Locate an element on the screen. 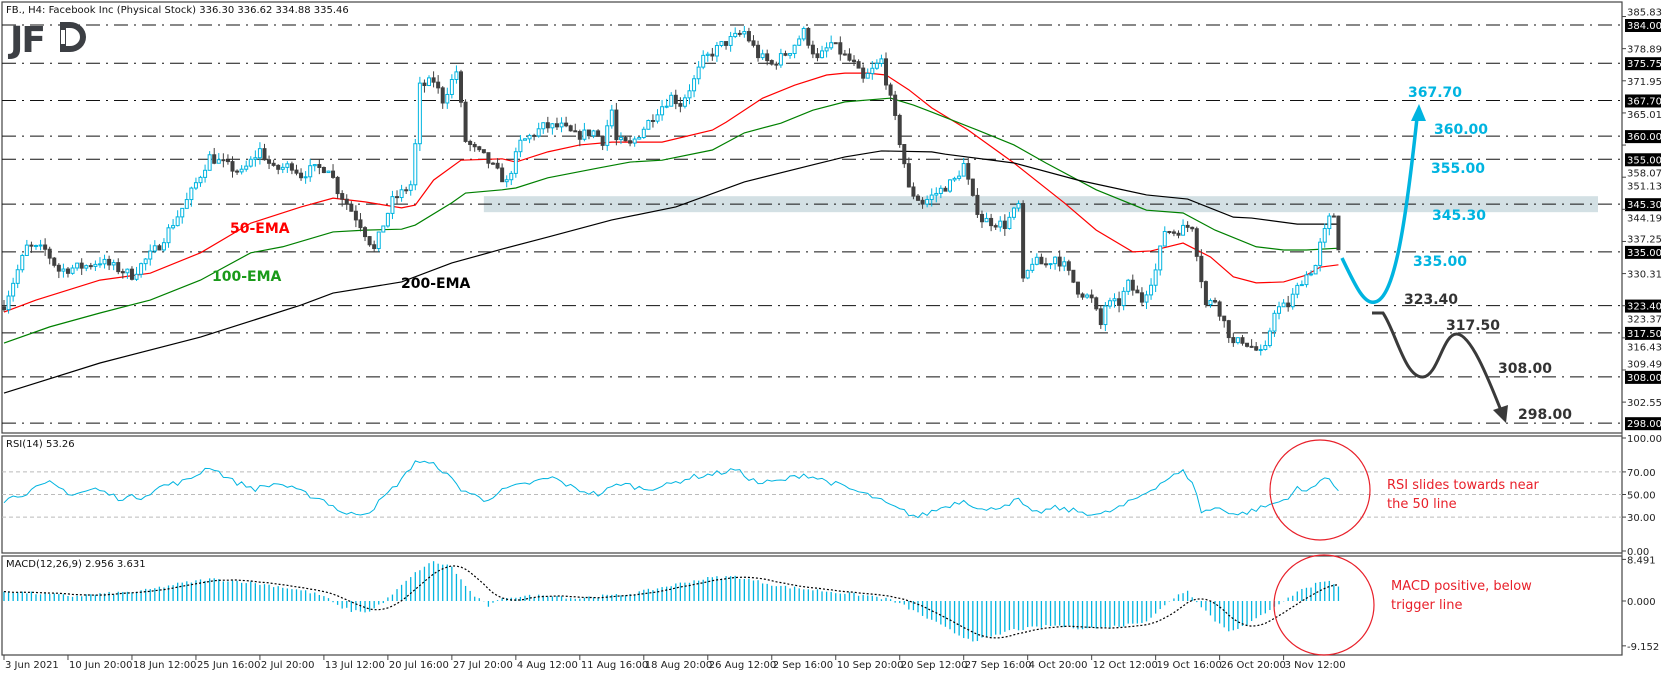  arrow-down-icon is located at coordinates (1500, 414).